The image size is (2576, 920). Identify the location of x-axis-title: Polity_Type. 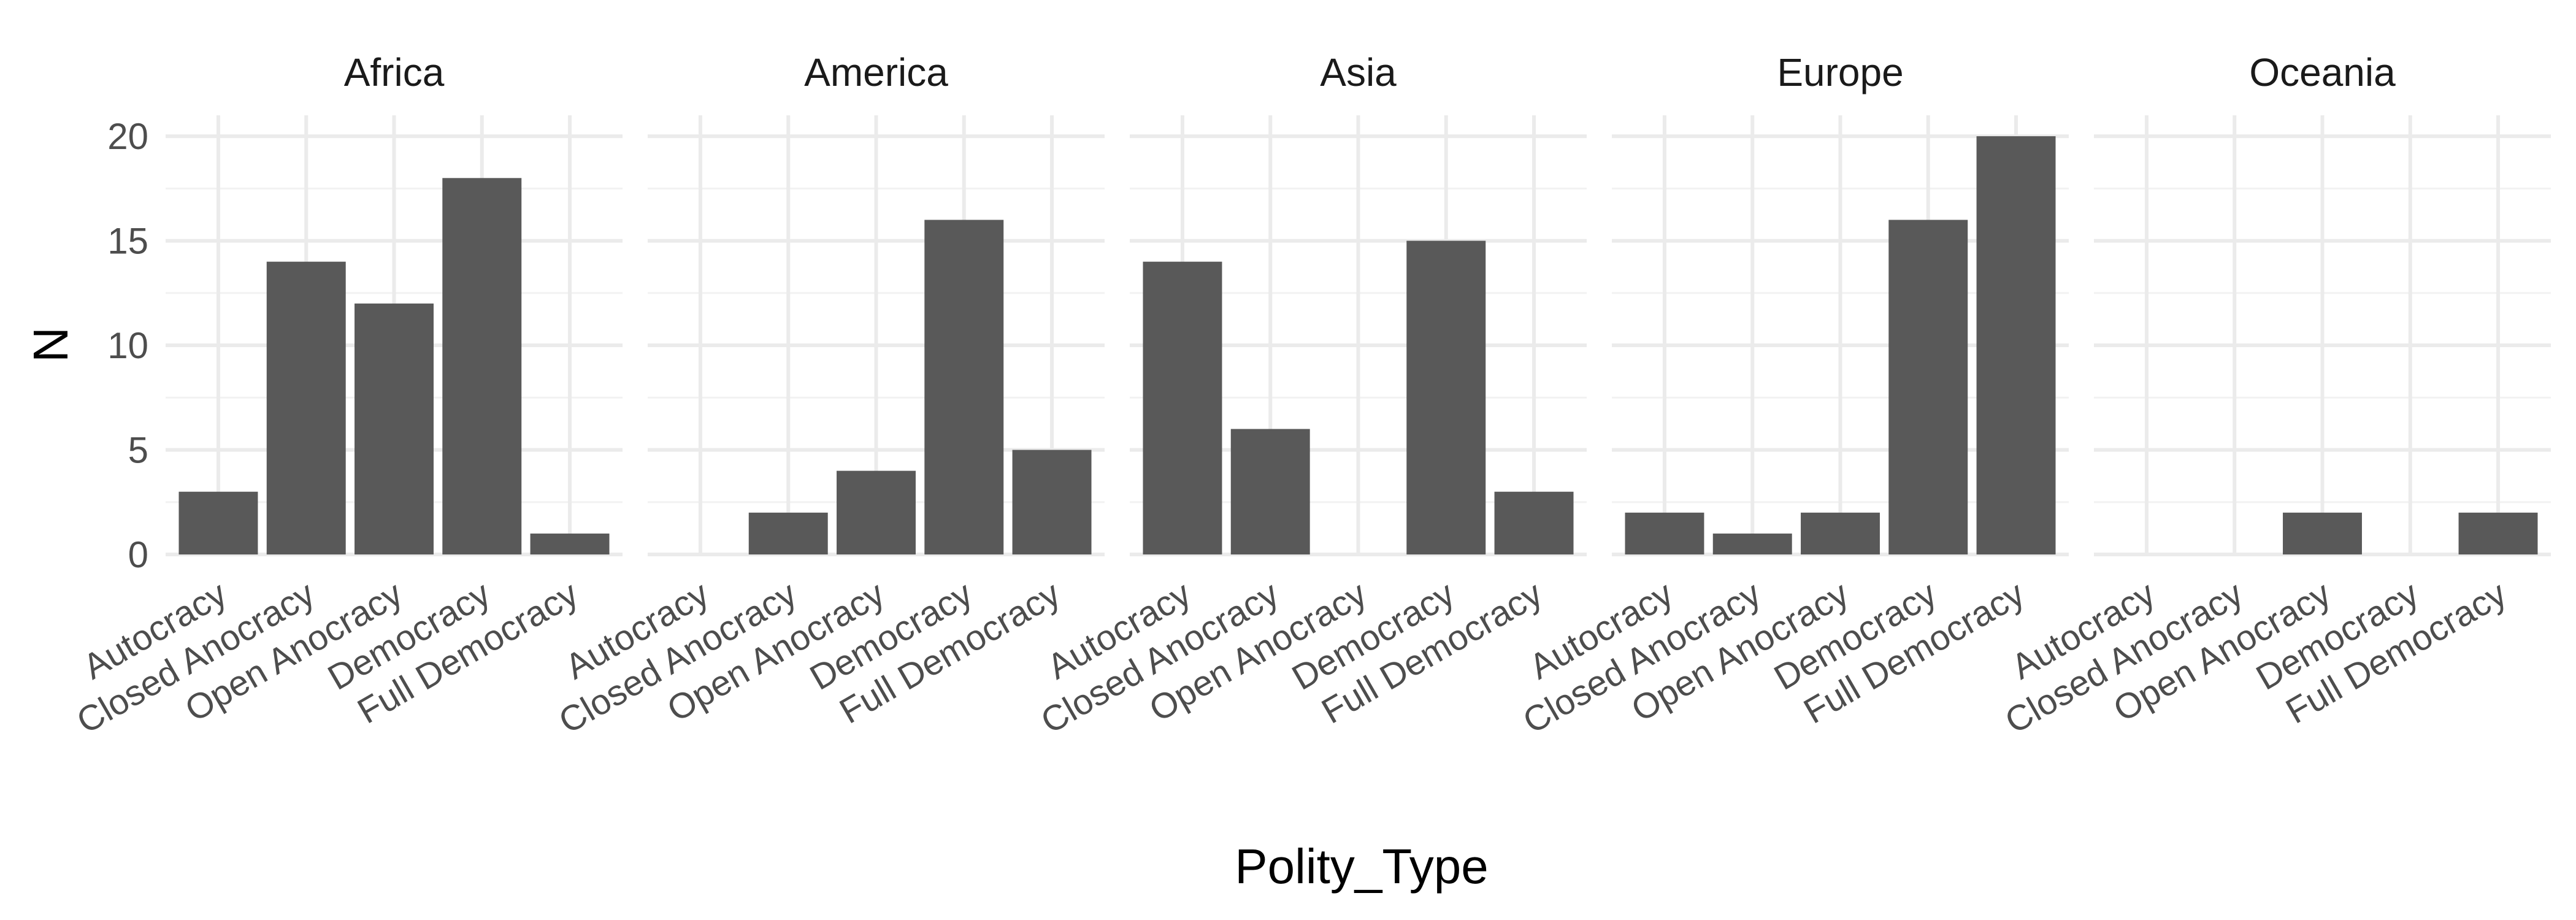
(1362, 866).